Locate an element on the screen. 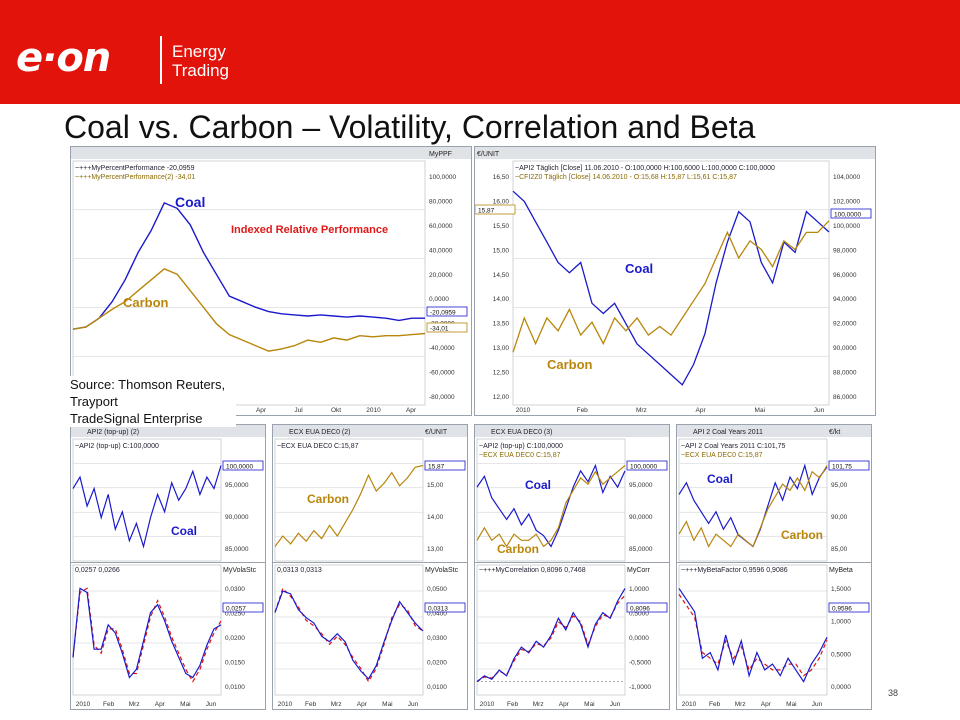 The height and width of the screenshot is (720, 960). source-line-2: Trayport is located at coordinates (94, 401).